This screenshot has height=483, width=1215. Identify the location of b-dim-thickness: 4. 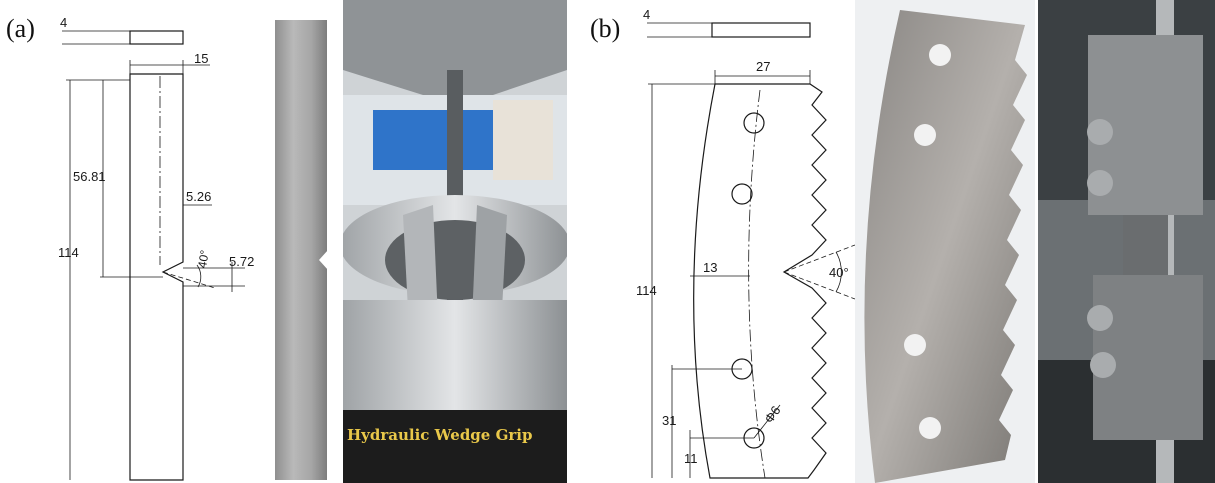
(647, 14).